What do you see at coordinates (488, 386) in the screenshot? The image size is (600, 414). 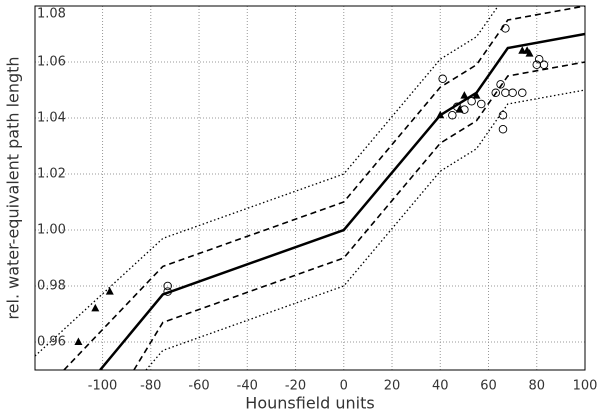 I see `x-tick-label: 60` at bounding box center [488, 386].